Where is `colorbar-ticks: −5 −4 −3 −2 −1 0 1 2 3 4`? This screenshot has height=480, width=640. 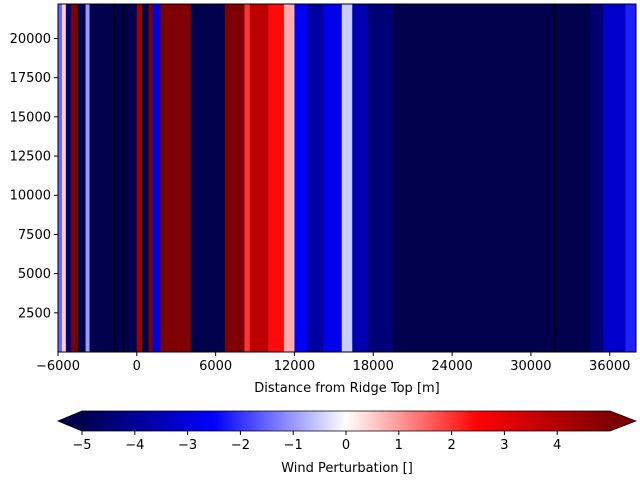
colorbar-ticks: −5 −4 −3 −2 −1 0 1 2 3 4 is located at coordinates (316, 442).